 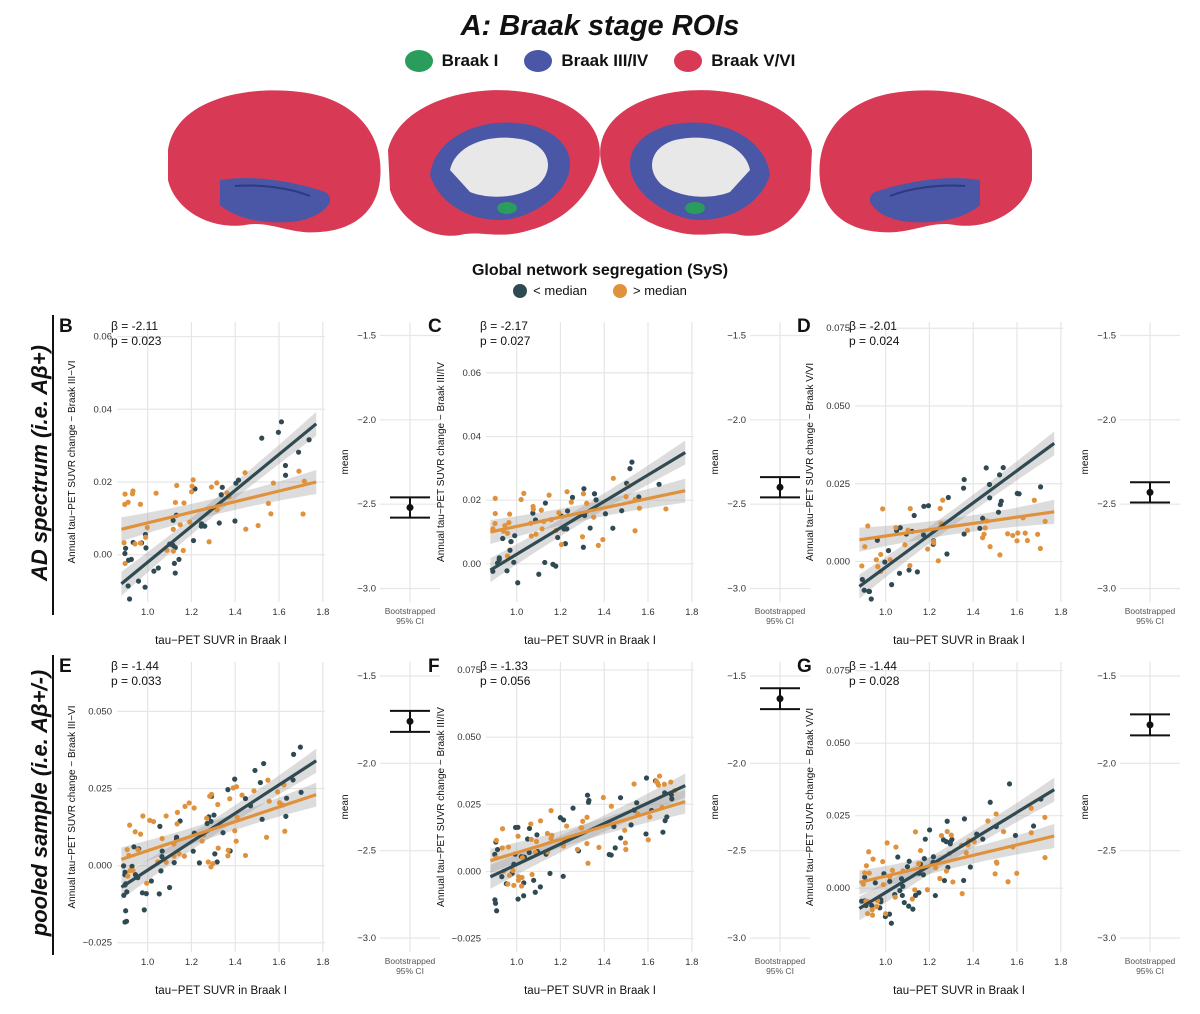 I want to click on y-tick-label: 0.075, so click(x=469, y=670).